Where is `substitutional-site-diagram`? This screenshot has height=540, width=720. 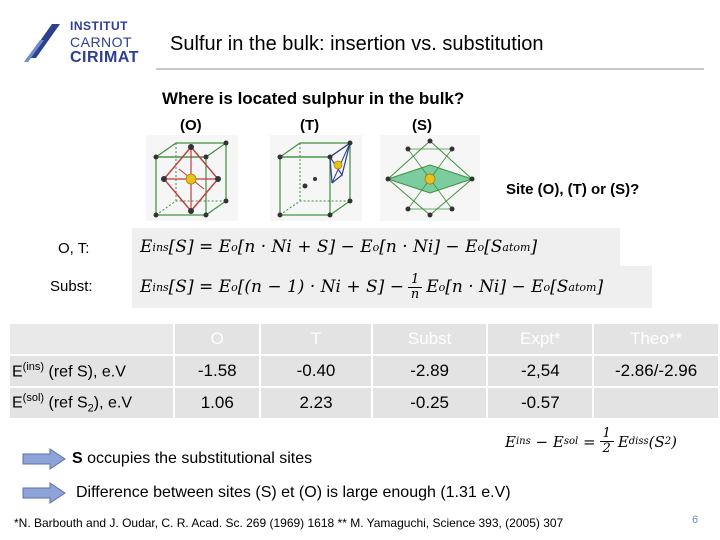 substitutional-site-diagram is located at coordinates (430, 180).